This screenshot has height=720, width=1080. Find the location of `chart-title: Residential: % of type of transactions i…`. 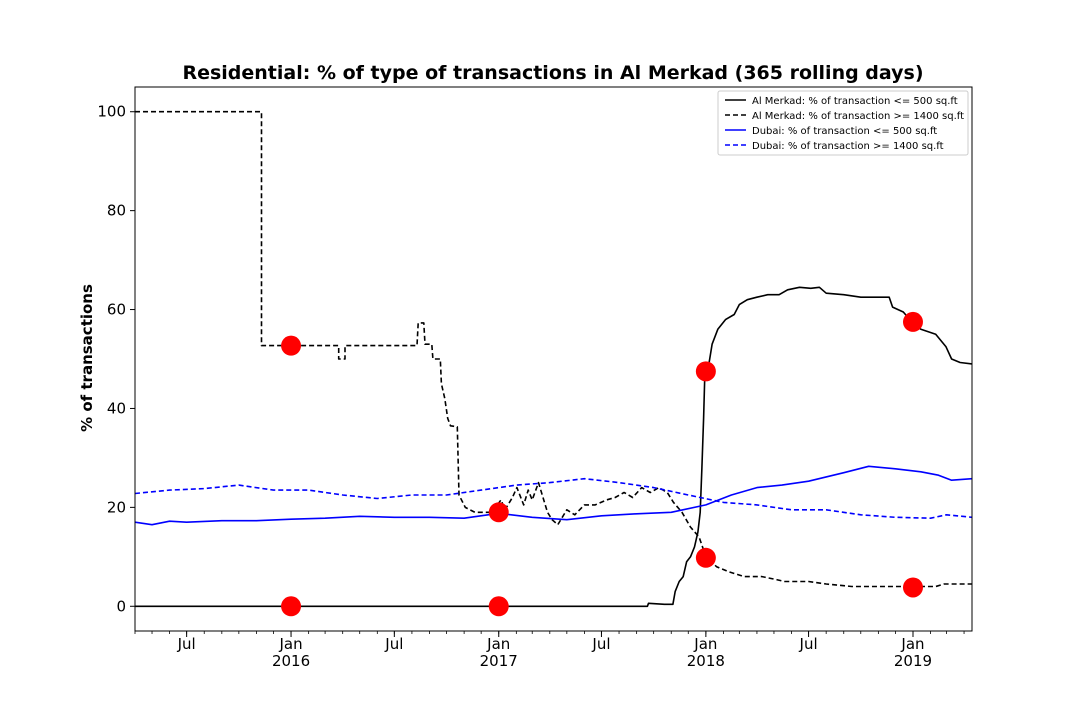

chart-title: Residential: % of type of transactions i… is located at coordinates (552, 73).